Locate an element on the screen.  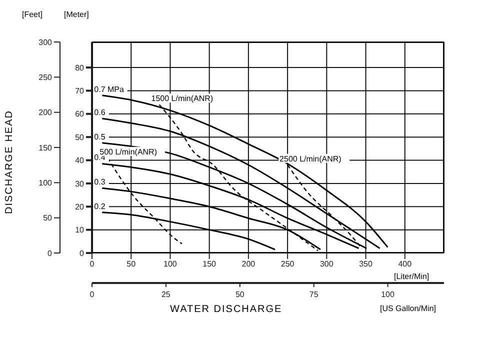
y-tick-label: 60 is located at coordinates (80, 114).